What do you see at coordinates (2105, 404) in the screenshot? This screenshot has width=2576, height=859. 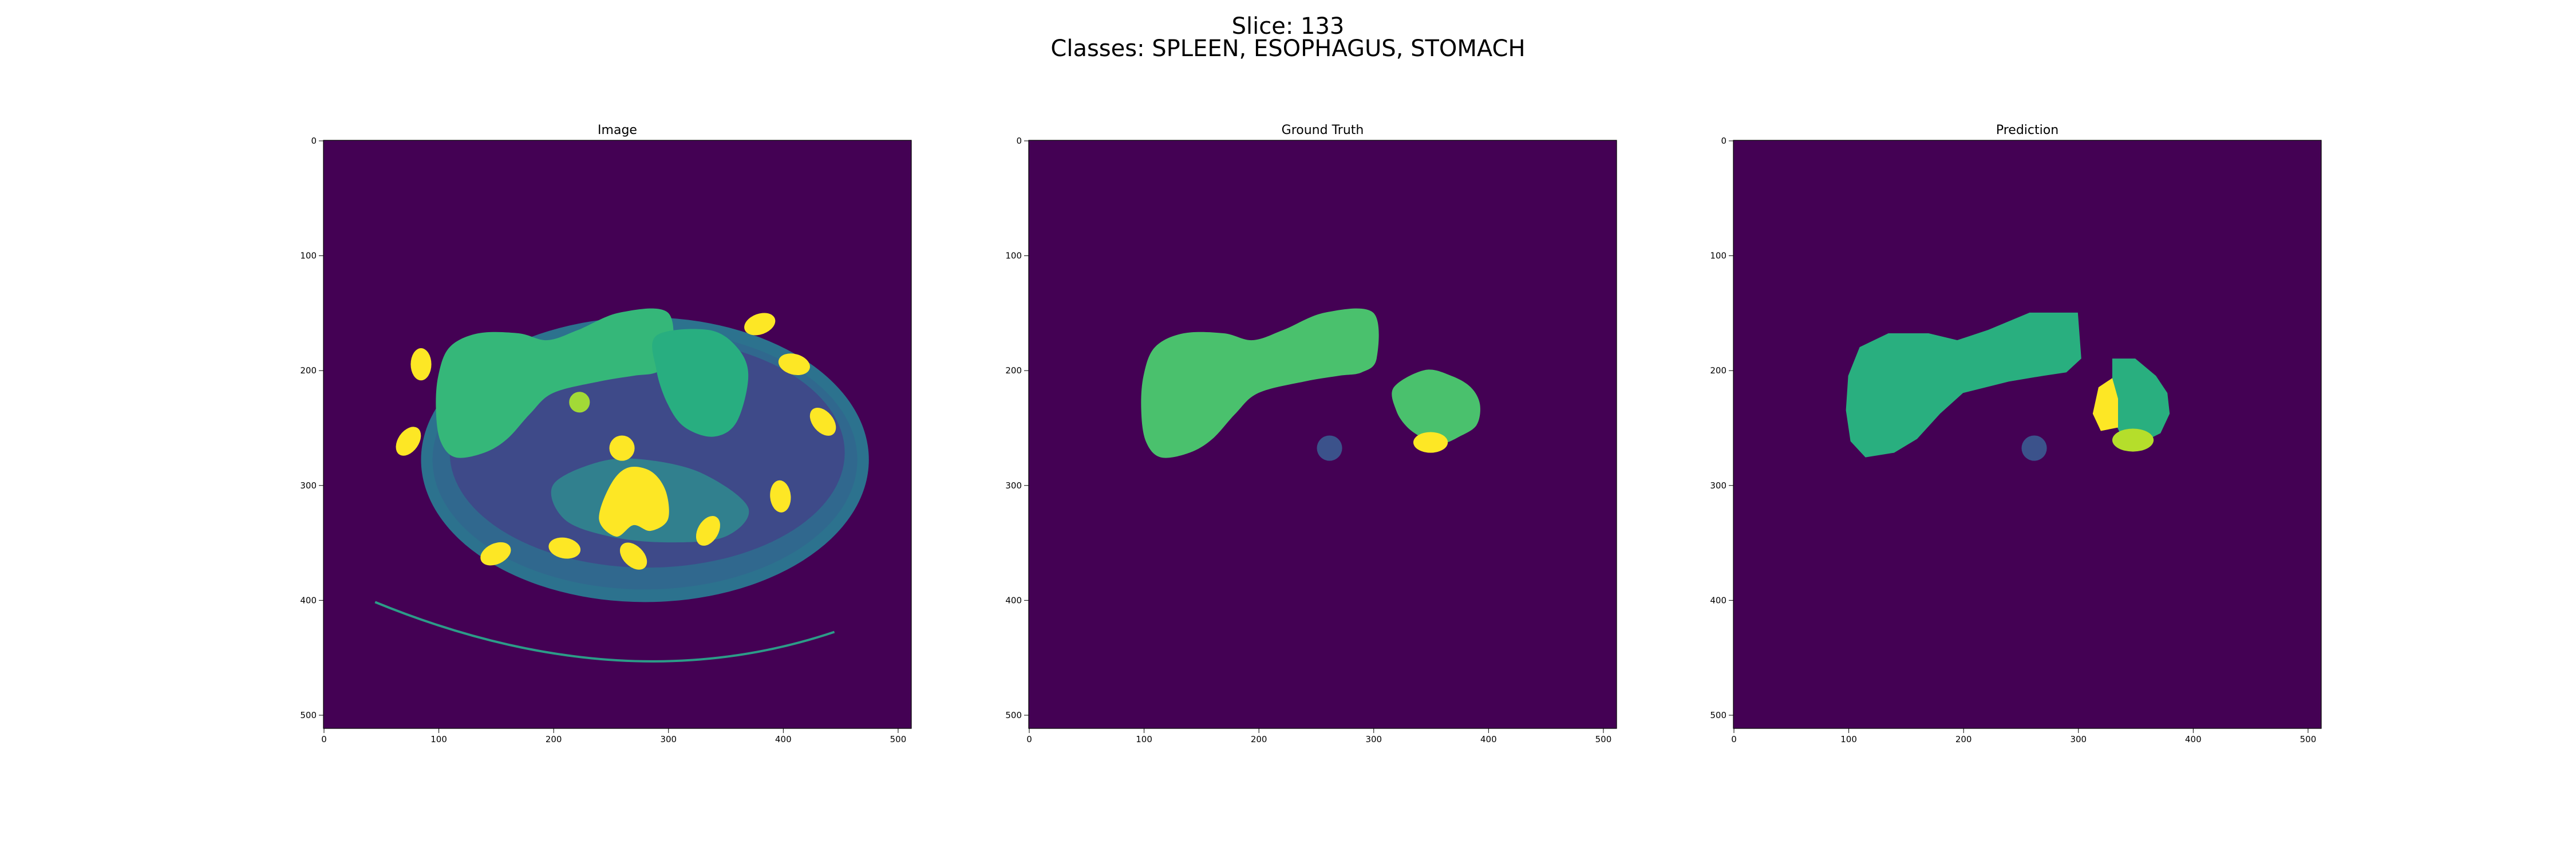 I see `spleen-prediction` at bounding box center [2105, 404].